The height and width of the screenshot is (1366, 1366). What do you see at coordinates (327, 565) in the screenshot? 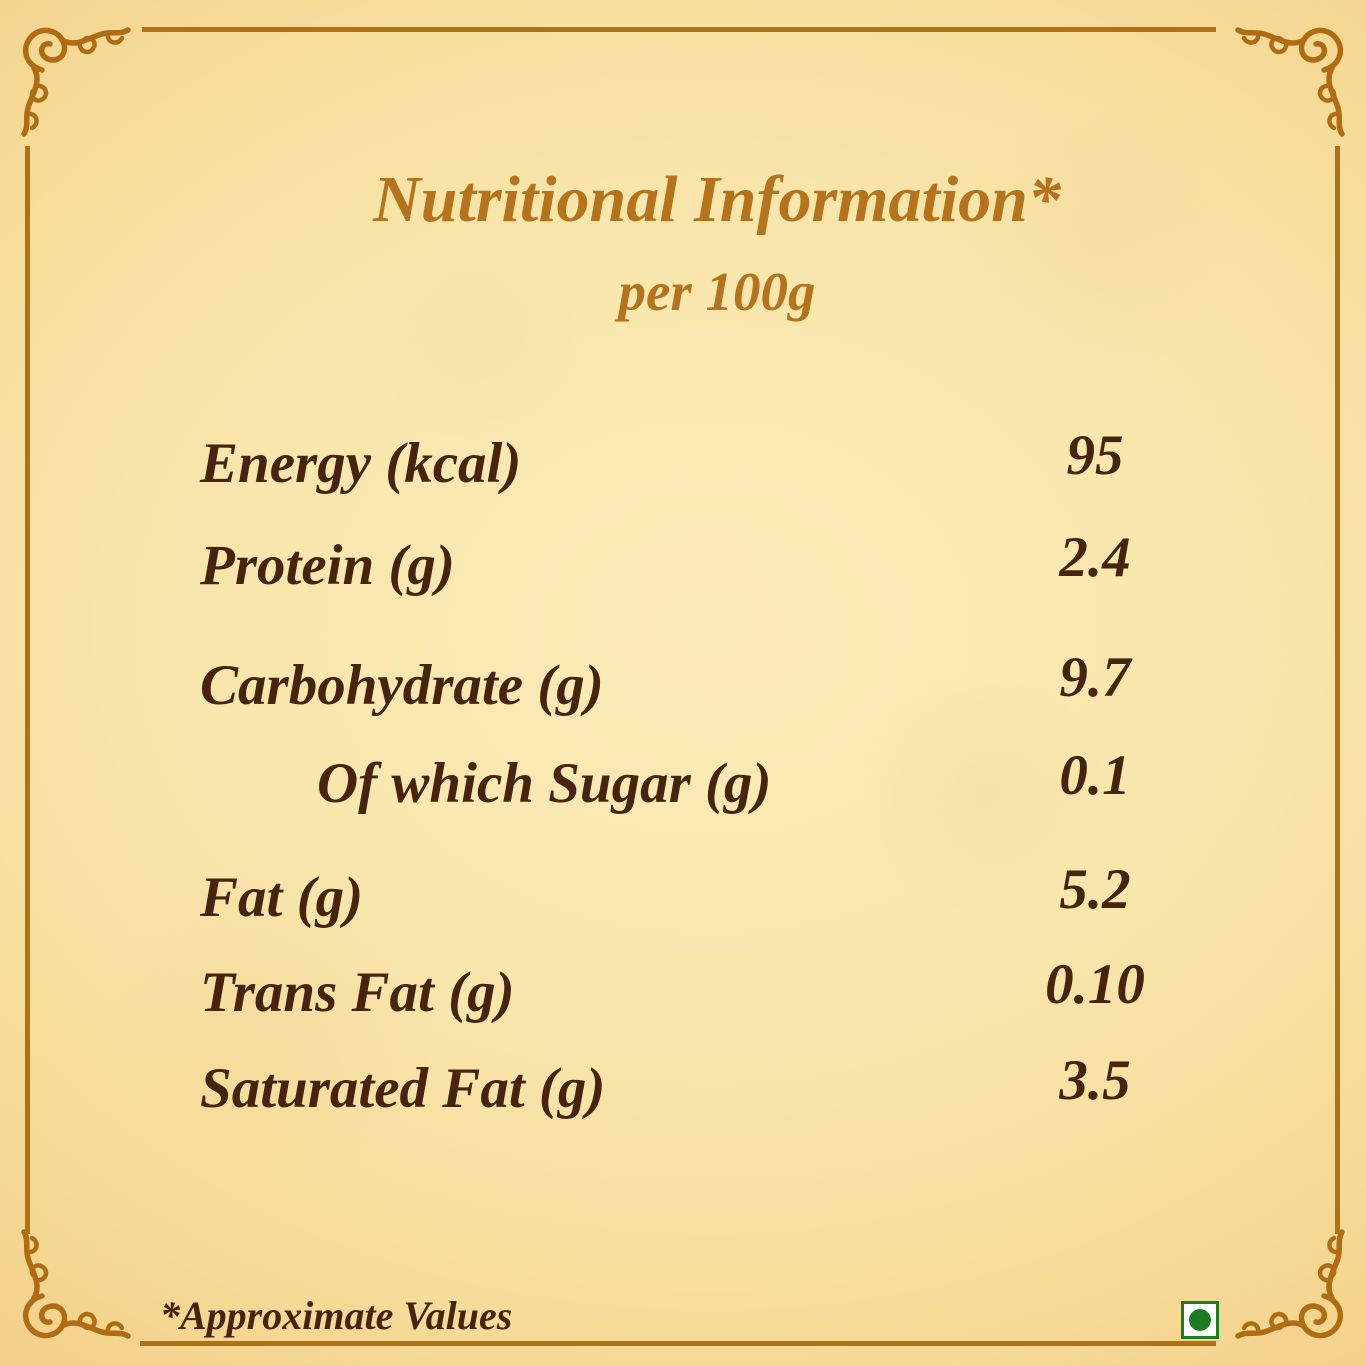
I see `row-label: Protein (g)` at bounding box center [327, 565].